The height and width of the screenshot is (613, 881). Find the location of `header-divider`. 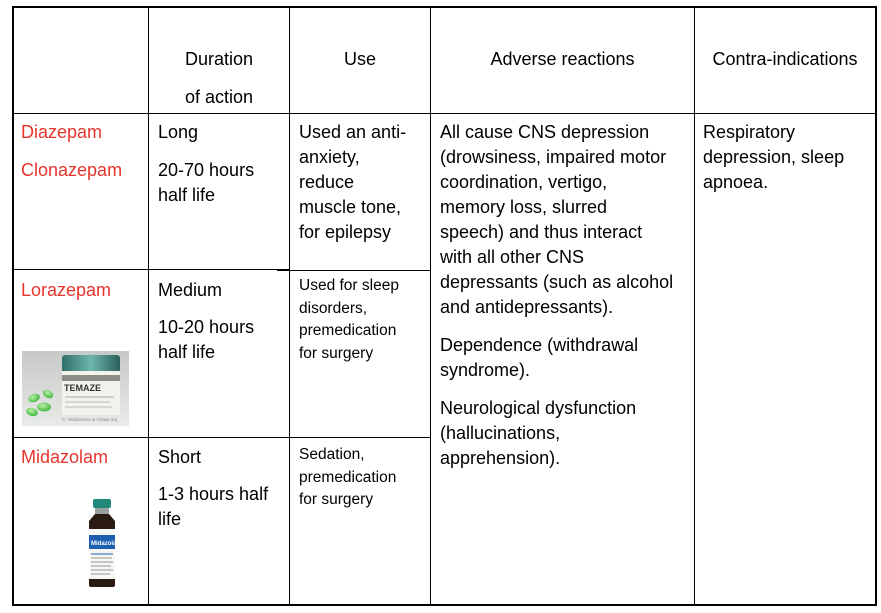

header-divider is located at coordinates (444, 113).